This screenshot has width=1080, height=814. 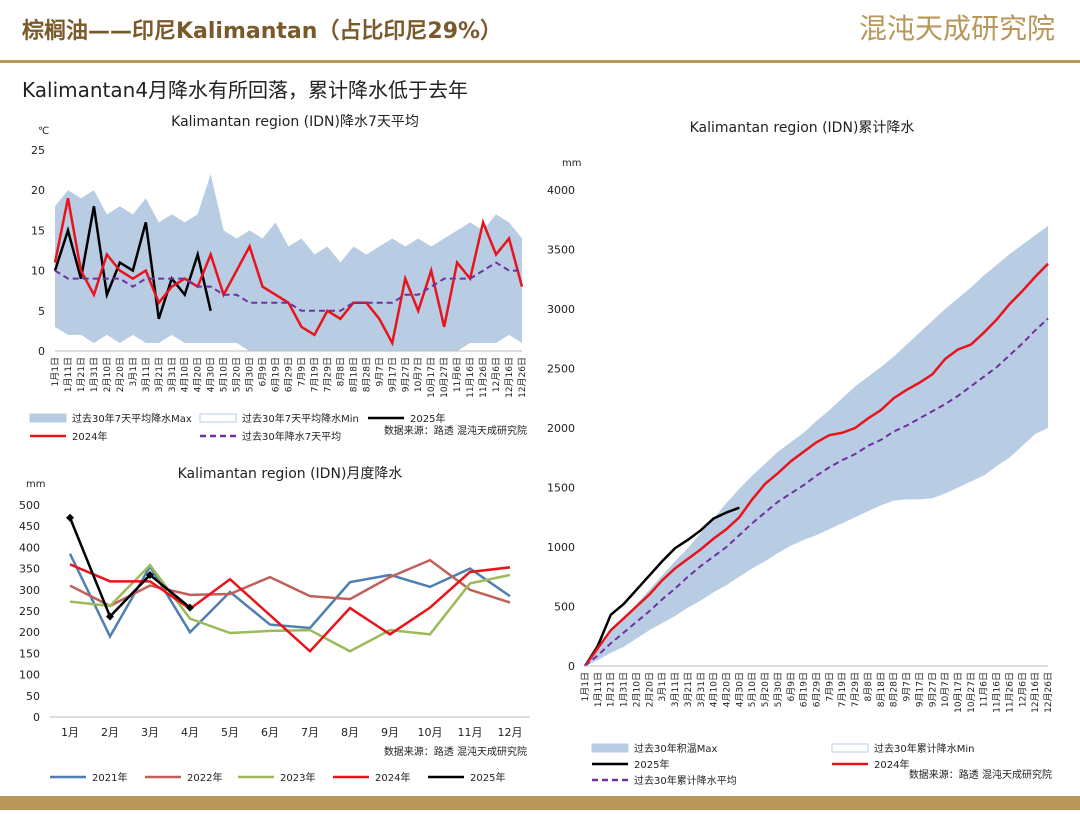 What do you see at coordinates (675, 748) in the screenshot?
I see `legend-label: 过去30年积温Max` at bounding box center [675, 748].